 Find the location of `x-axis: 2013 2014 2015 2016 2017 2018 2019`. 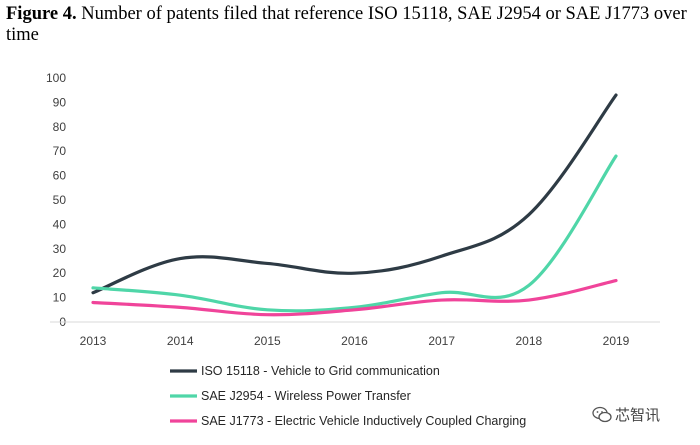

x-axis: 2013 2014 2015 2016 2017 2018 2019 is located at coordinates (355, 334).